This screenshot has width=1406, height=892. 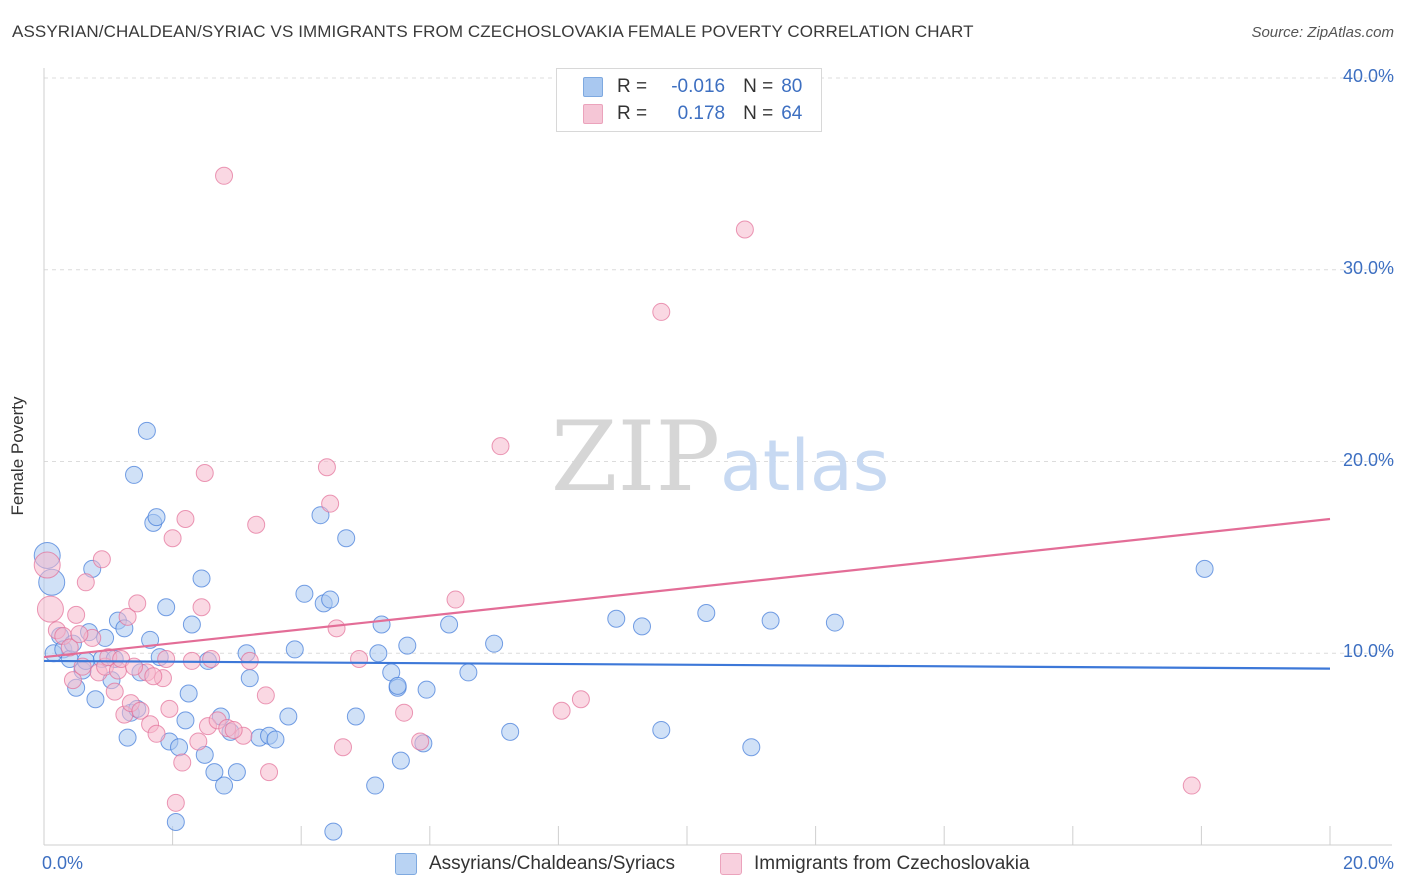 I want to click on bottom-legend-czechoslovakia: Immigrants from Czechoslovakia, so click(x=875, y=864).